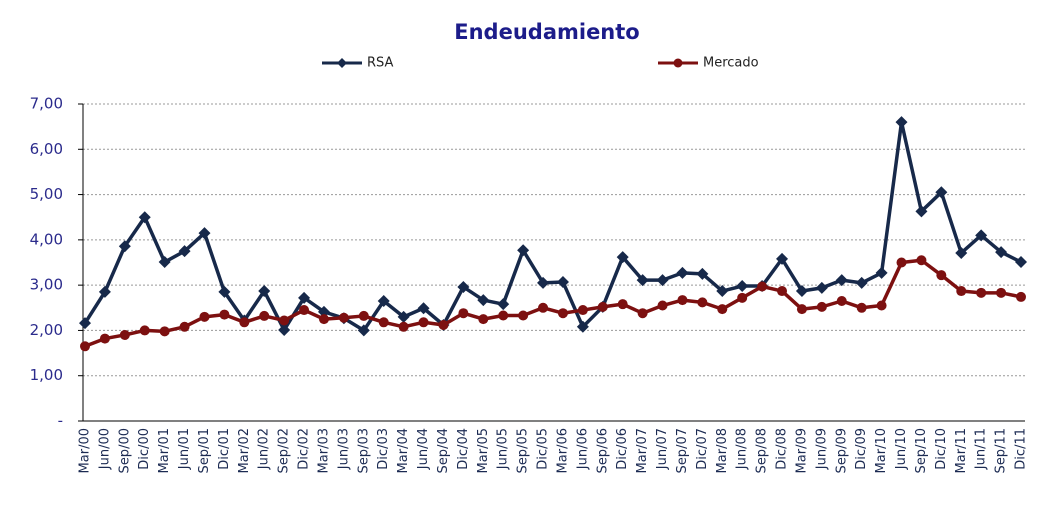  I want to click on x-tick-label: Mar/01, so click(164, 450).